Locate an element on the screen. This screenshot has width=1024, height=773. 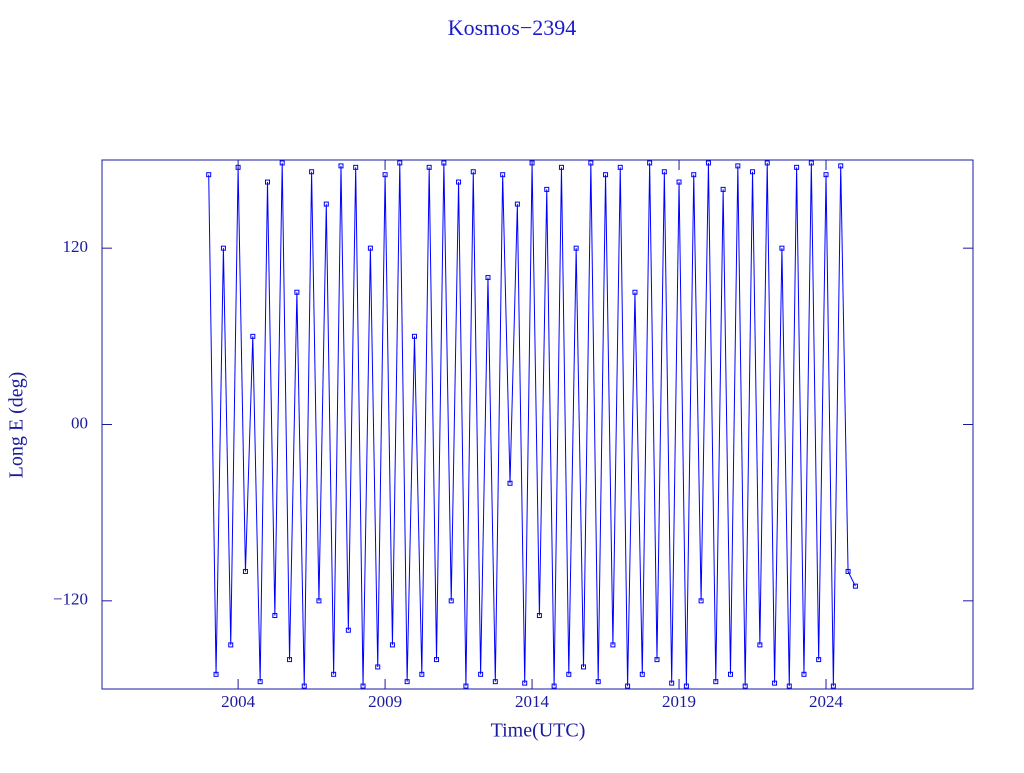
y-tick-label: 120 is located at coordinates (76, 246).